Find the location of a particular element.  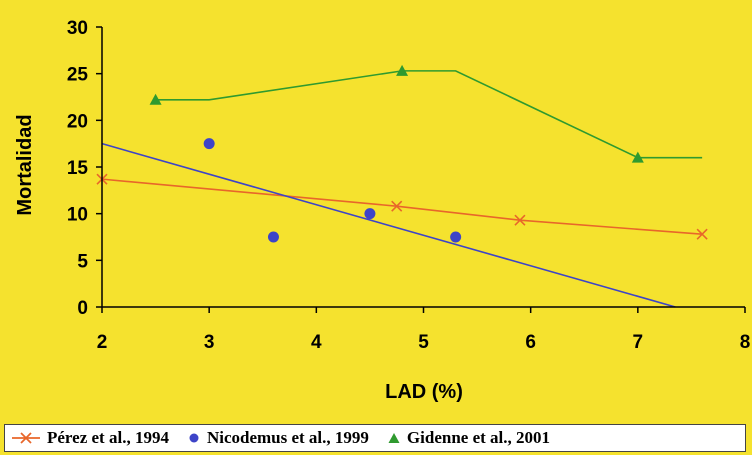

x-tick-label: 4 is located at coordinates (316, 342).